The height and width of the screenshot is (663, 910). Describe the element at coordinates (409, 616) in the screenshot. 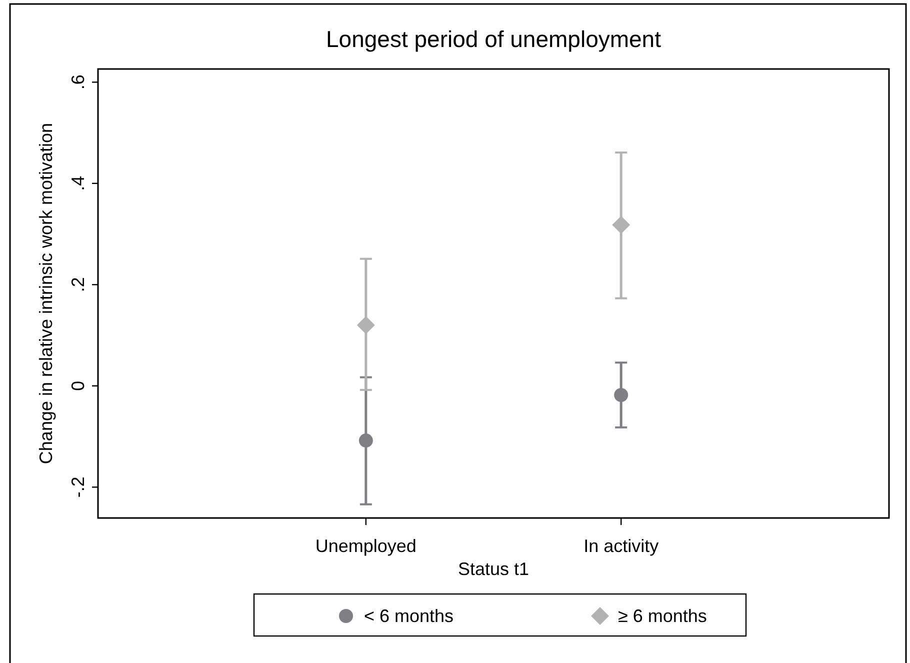

I see `legend-label: < 6 months` at that location.